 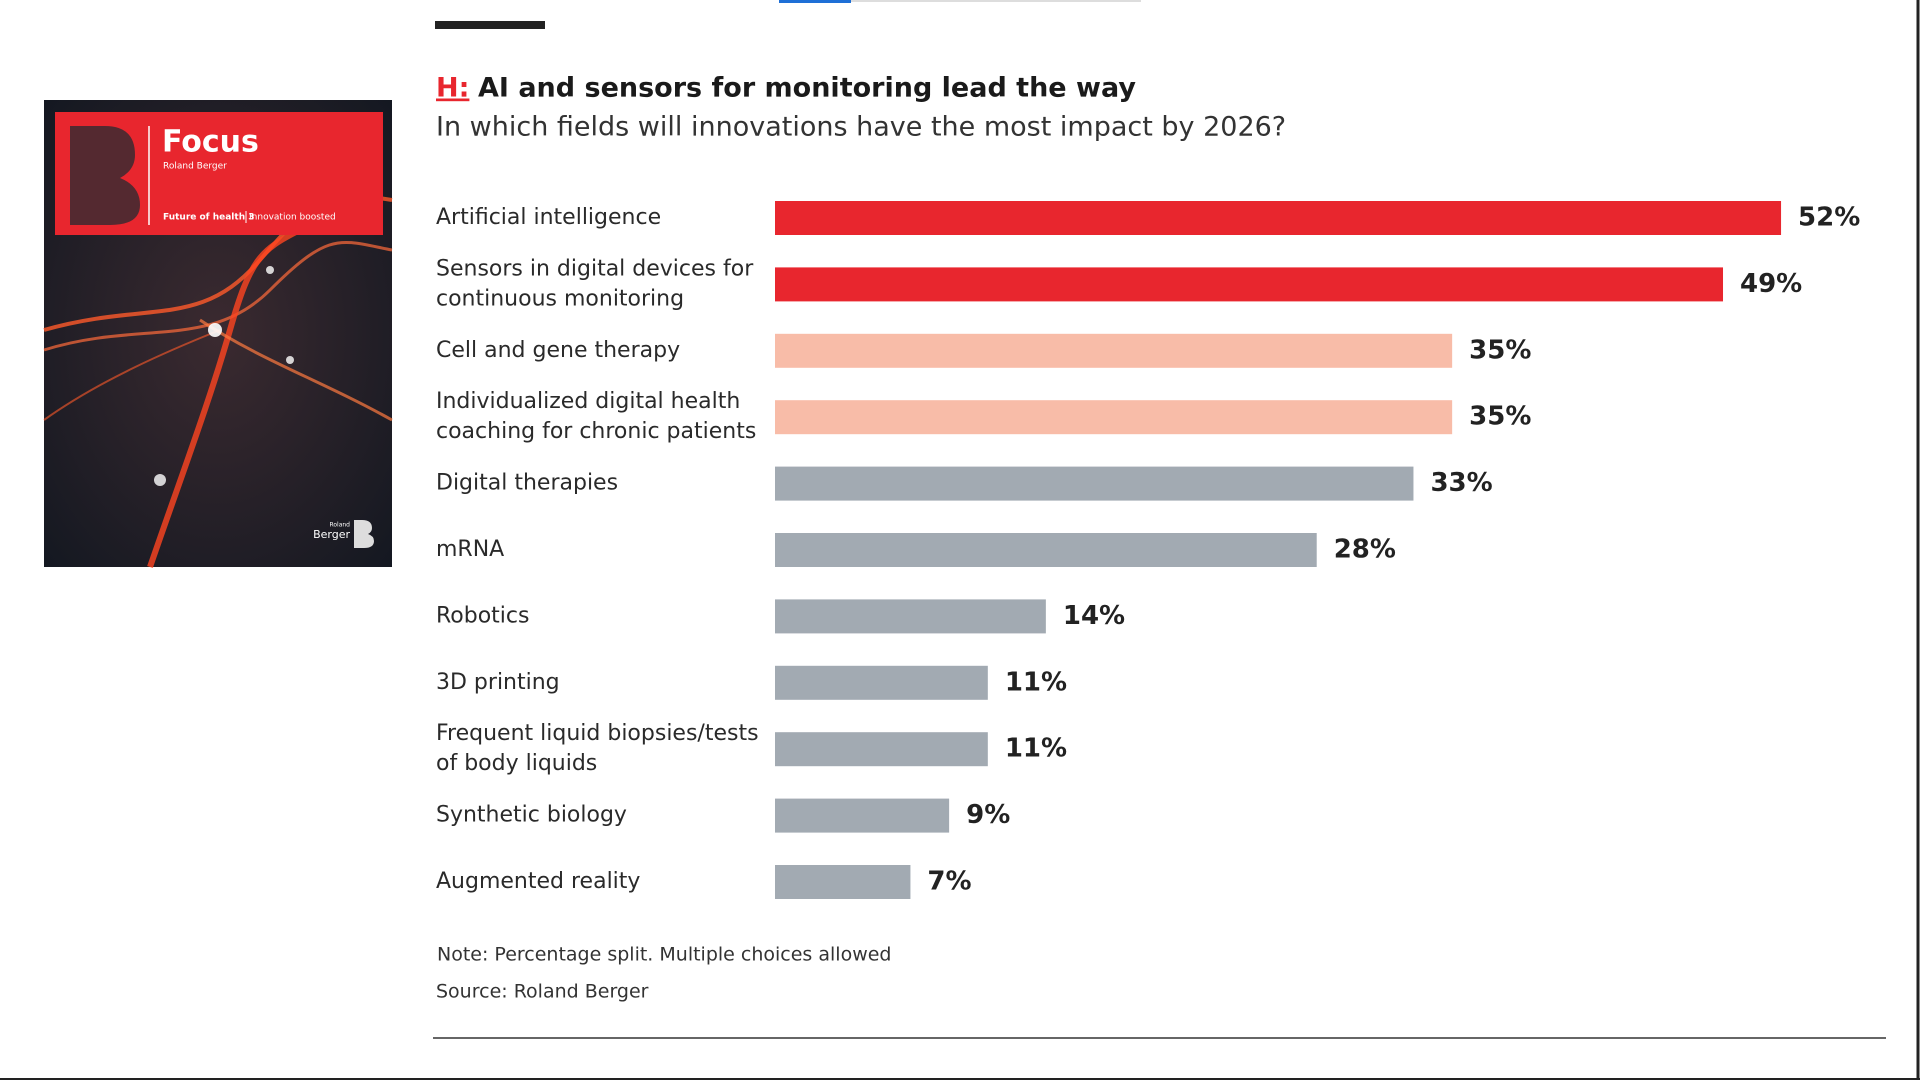 What do you see at coordinates (588, 401) in the screenshot?
I see `category-label: Individualized digital health` at bounding box center [588, 401].